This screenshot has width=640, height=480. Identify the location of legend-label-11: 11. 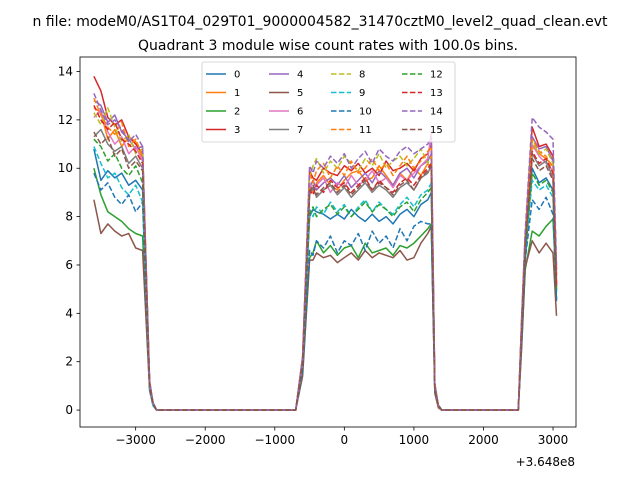
(365, 130).